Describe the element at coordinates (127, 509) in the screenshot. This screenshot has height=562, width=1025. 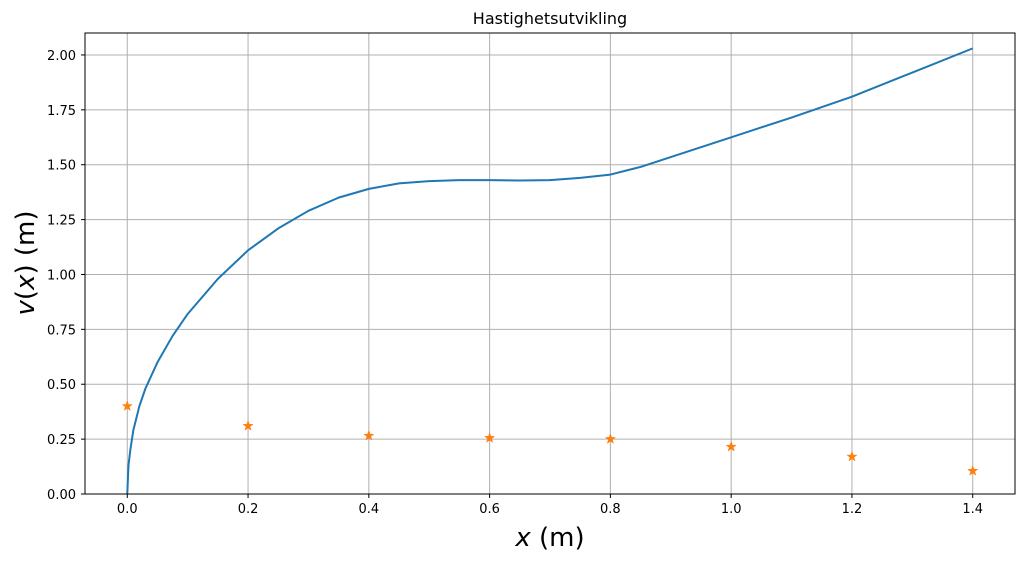
I see `x-tick-label: 0.0` at that location.